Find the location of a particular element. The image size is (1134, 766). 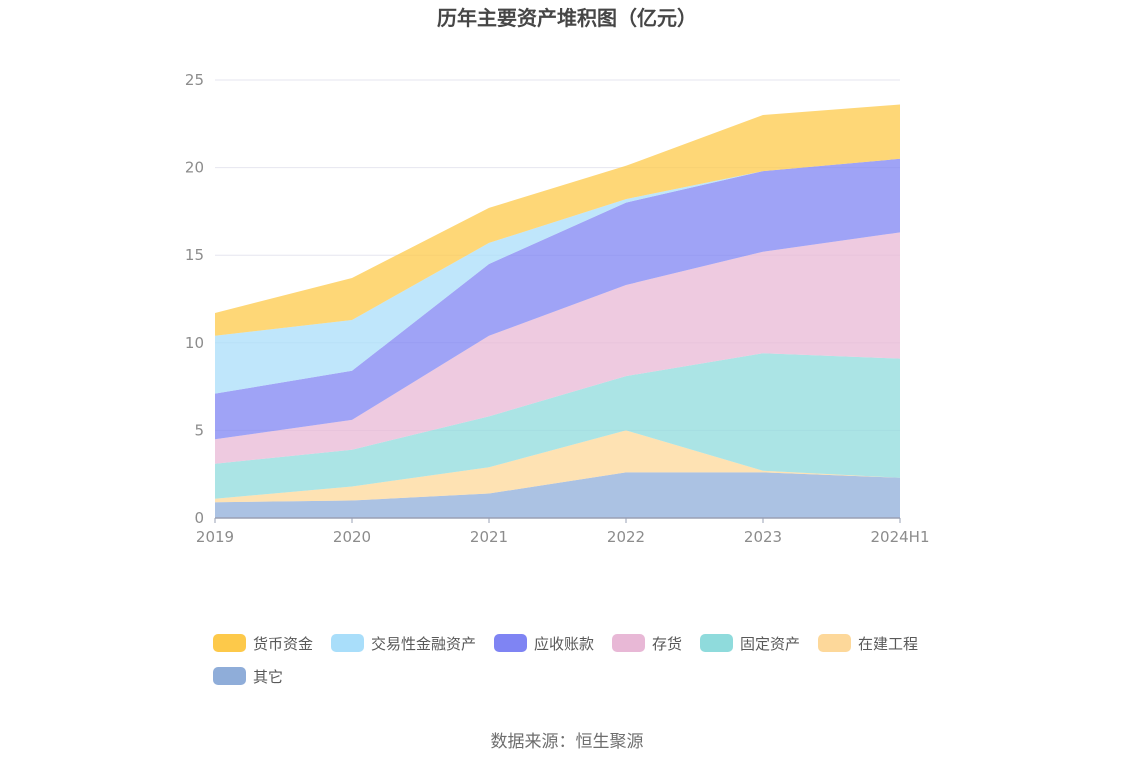

y-tick-label: 25 is located at coordinates (194, 80).